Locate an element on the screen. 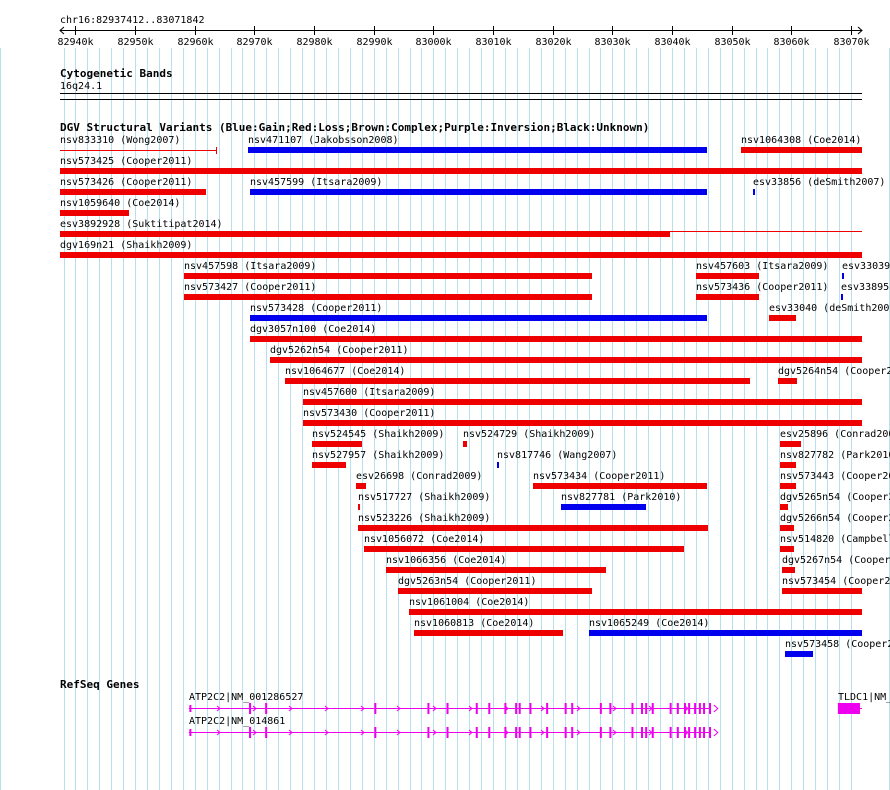  variant-label: dgv3057n100 (Coe2014) is located at coordinates (313, 329).